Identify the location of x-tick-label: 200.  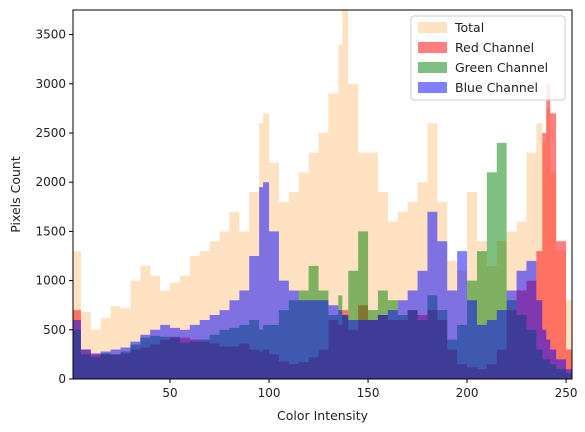
(467, 393).